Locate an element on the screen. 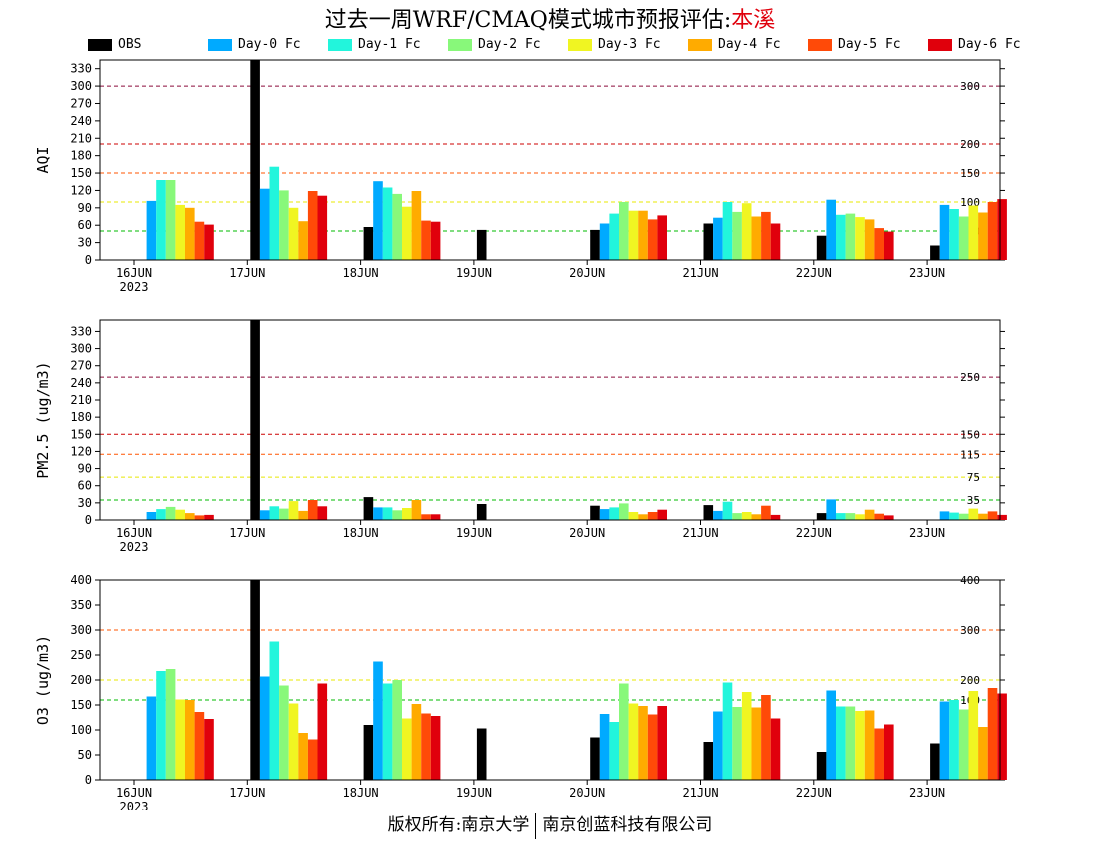  y-tick-label: 270 is located at coordinates (81, 103).